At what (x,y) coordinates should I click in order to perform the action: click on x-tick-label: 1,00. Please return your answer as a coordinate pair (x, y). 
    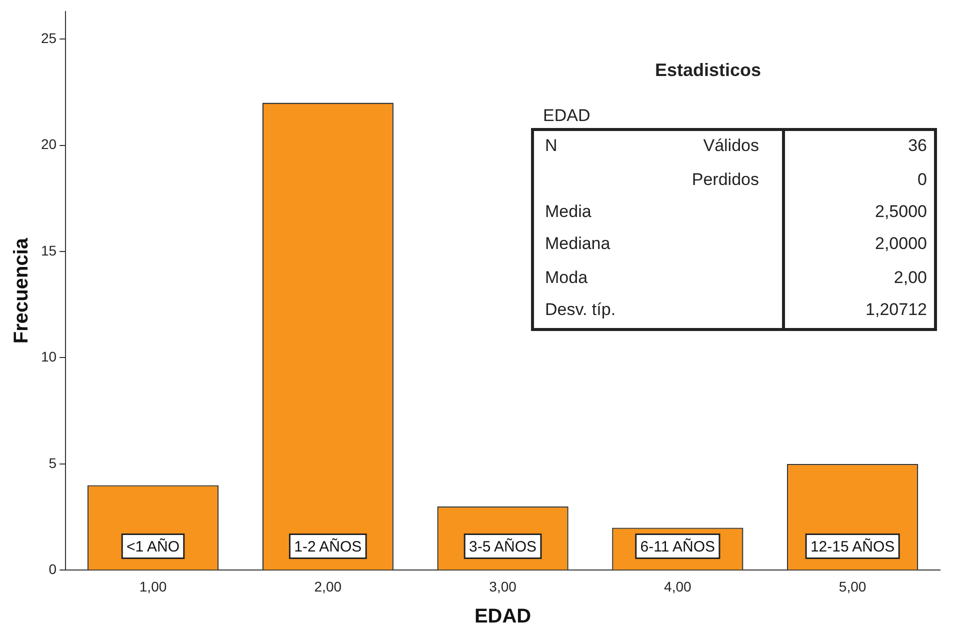
    Looking at the image, I should click on (153, 586).